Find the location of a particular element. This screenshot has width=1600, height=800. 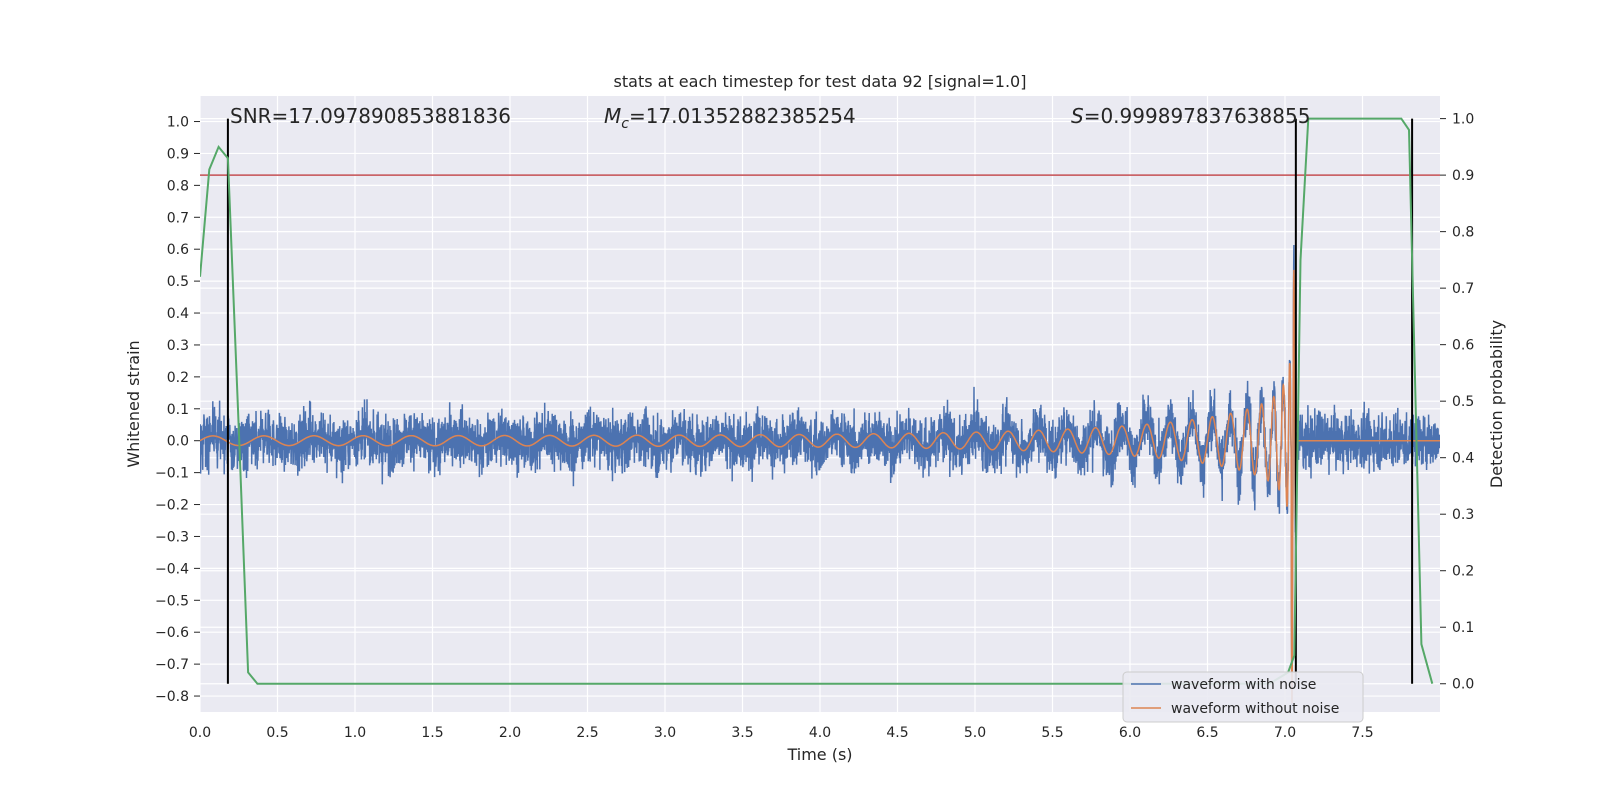

y2-tick-label: 0.6 is located at coordinates (1463, 346).